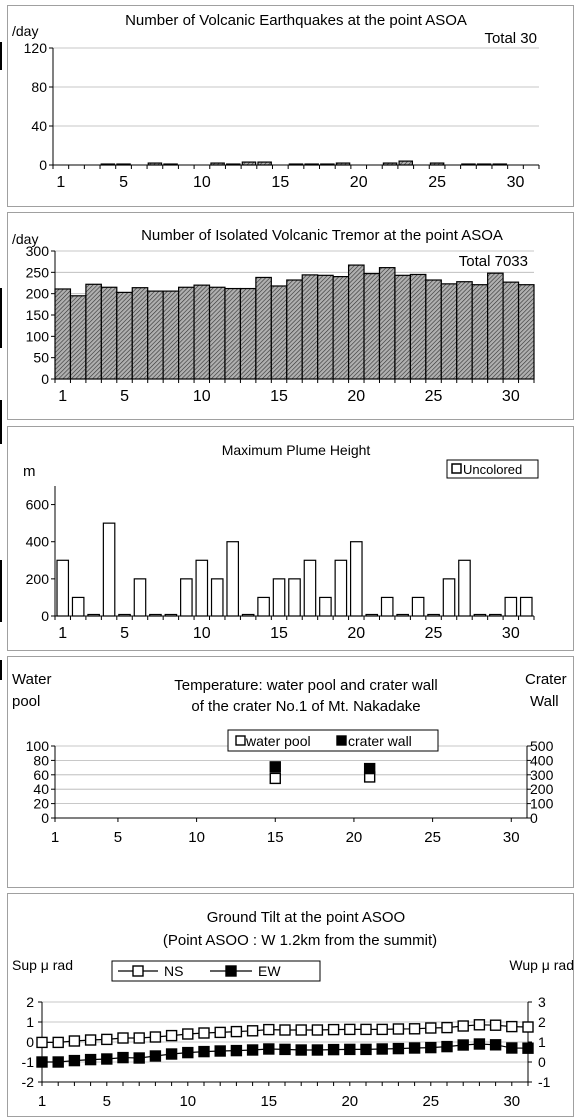 This screenshot has height=1117, width=574. I want to click on chart-title-line-2: of the crater No.1 of Mt. Nakadake, so click(305, 706).